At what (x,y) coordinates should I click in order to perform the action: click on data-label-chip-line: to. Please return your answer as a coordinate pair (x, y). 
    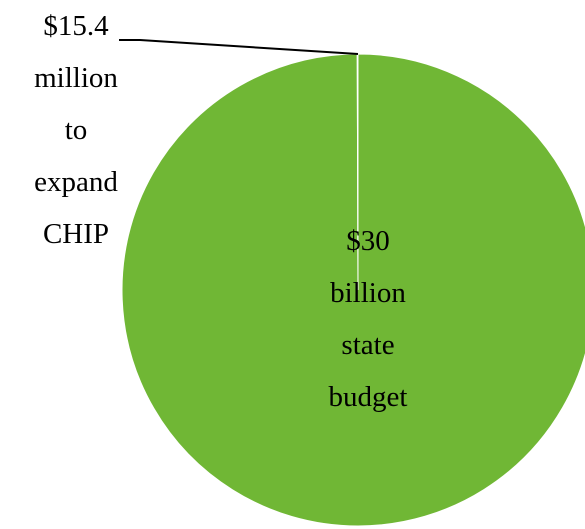
    Looking at the image, I should click on (76, 130).